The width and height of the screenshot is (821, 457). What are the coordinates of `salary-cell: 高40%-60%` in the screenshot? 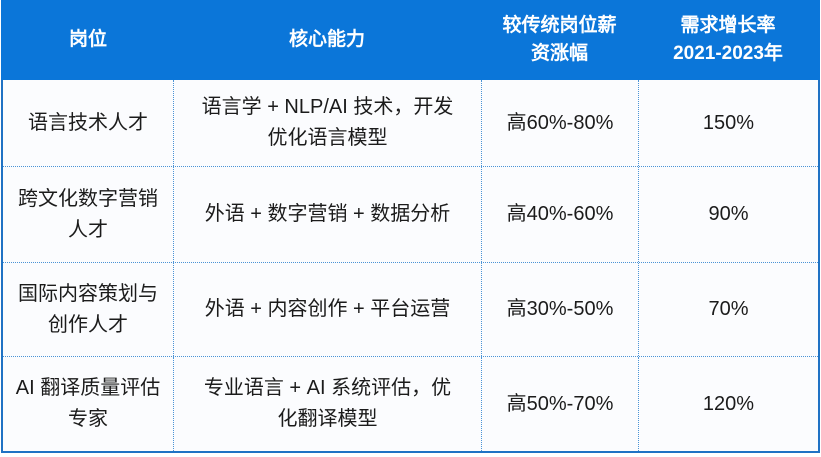 It's located at (559, 214).